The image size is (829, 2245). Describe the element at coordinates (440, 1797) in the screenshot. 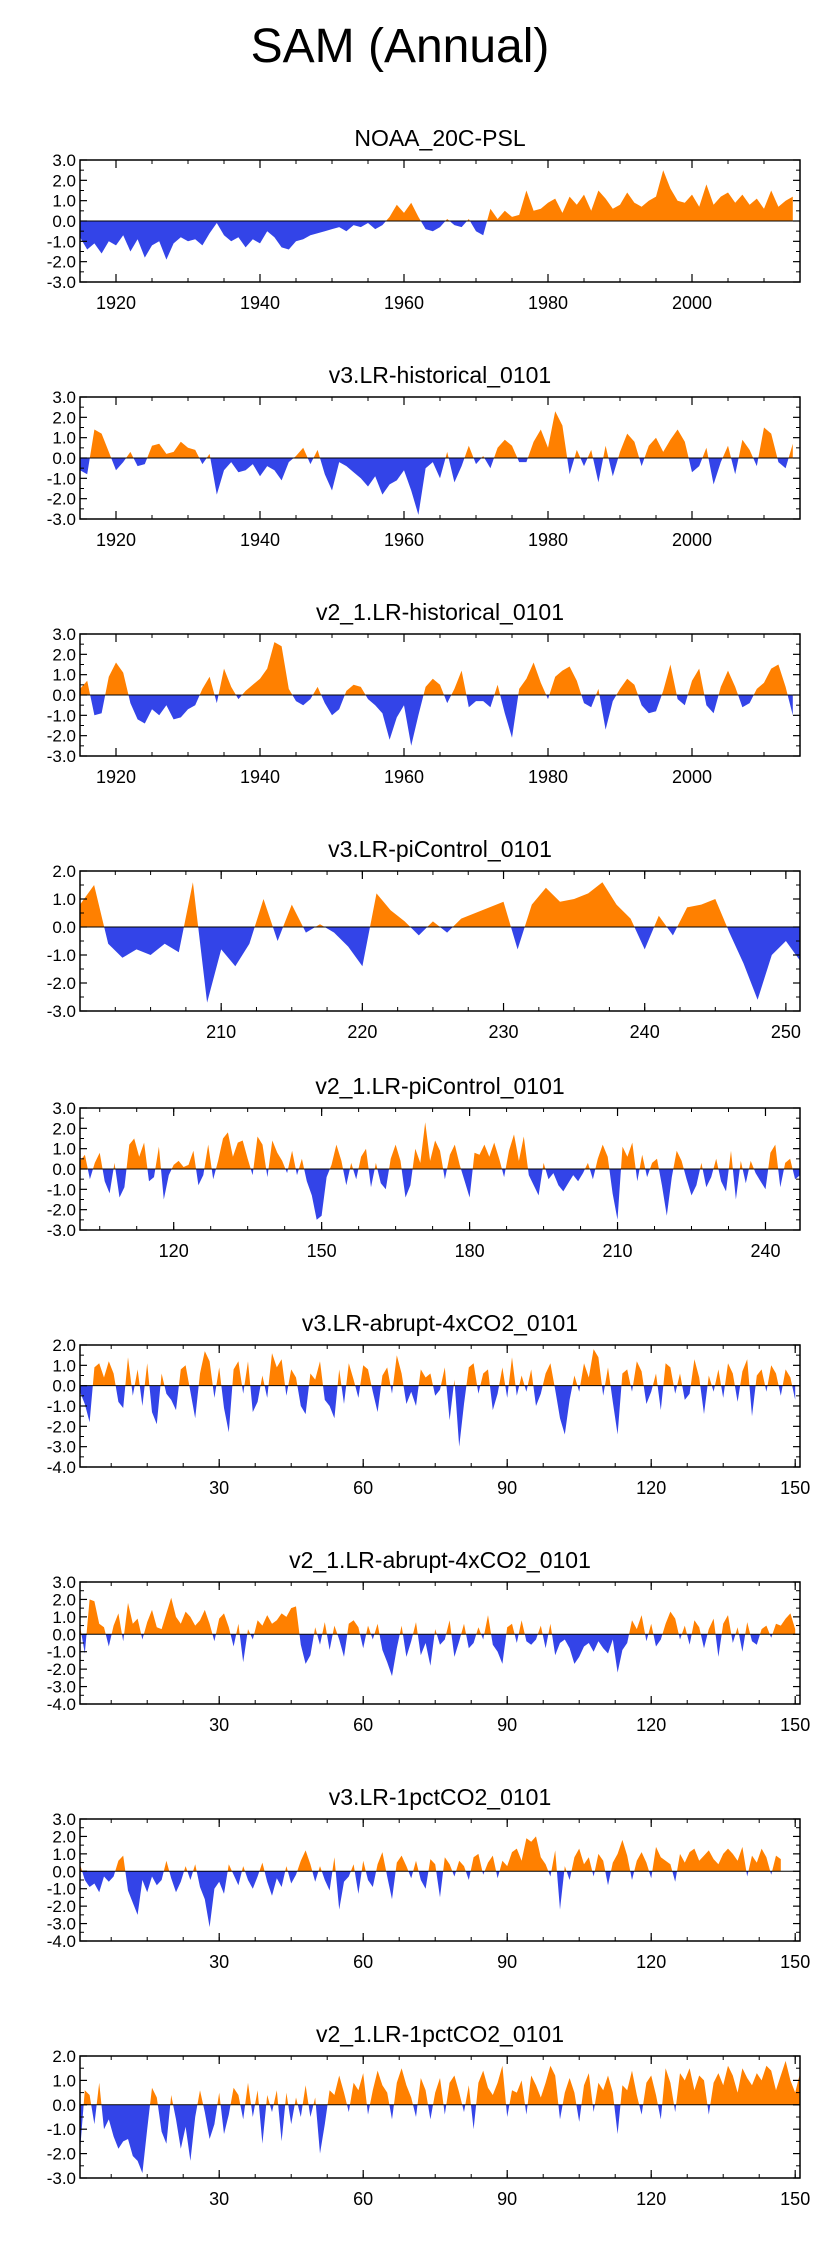

I see `panel-title: v3.LR-1pctCO2_0101` at that location.